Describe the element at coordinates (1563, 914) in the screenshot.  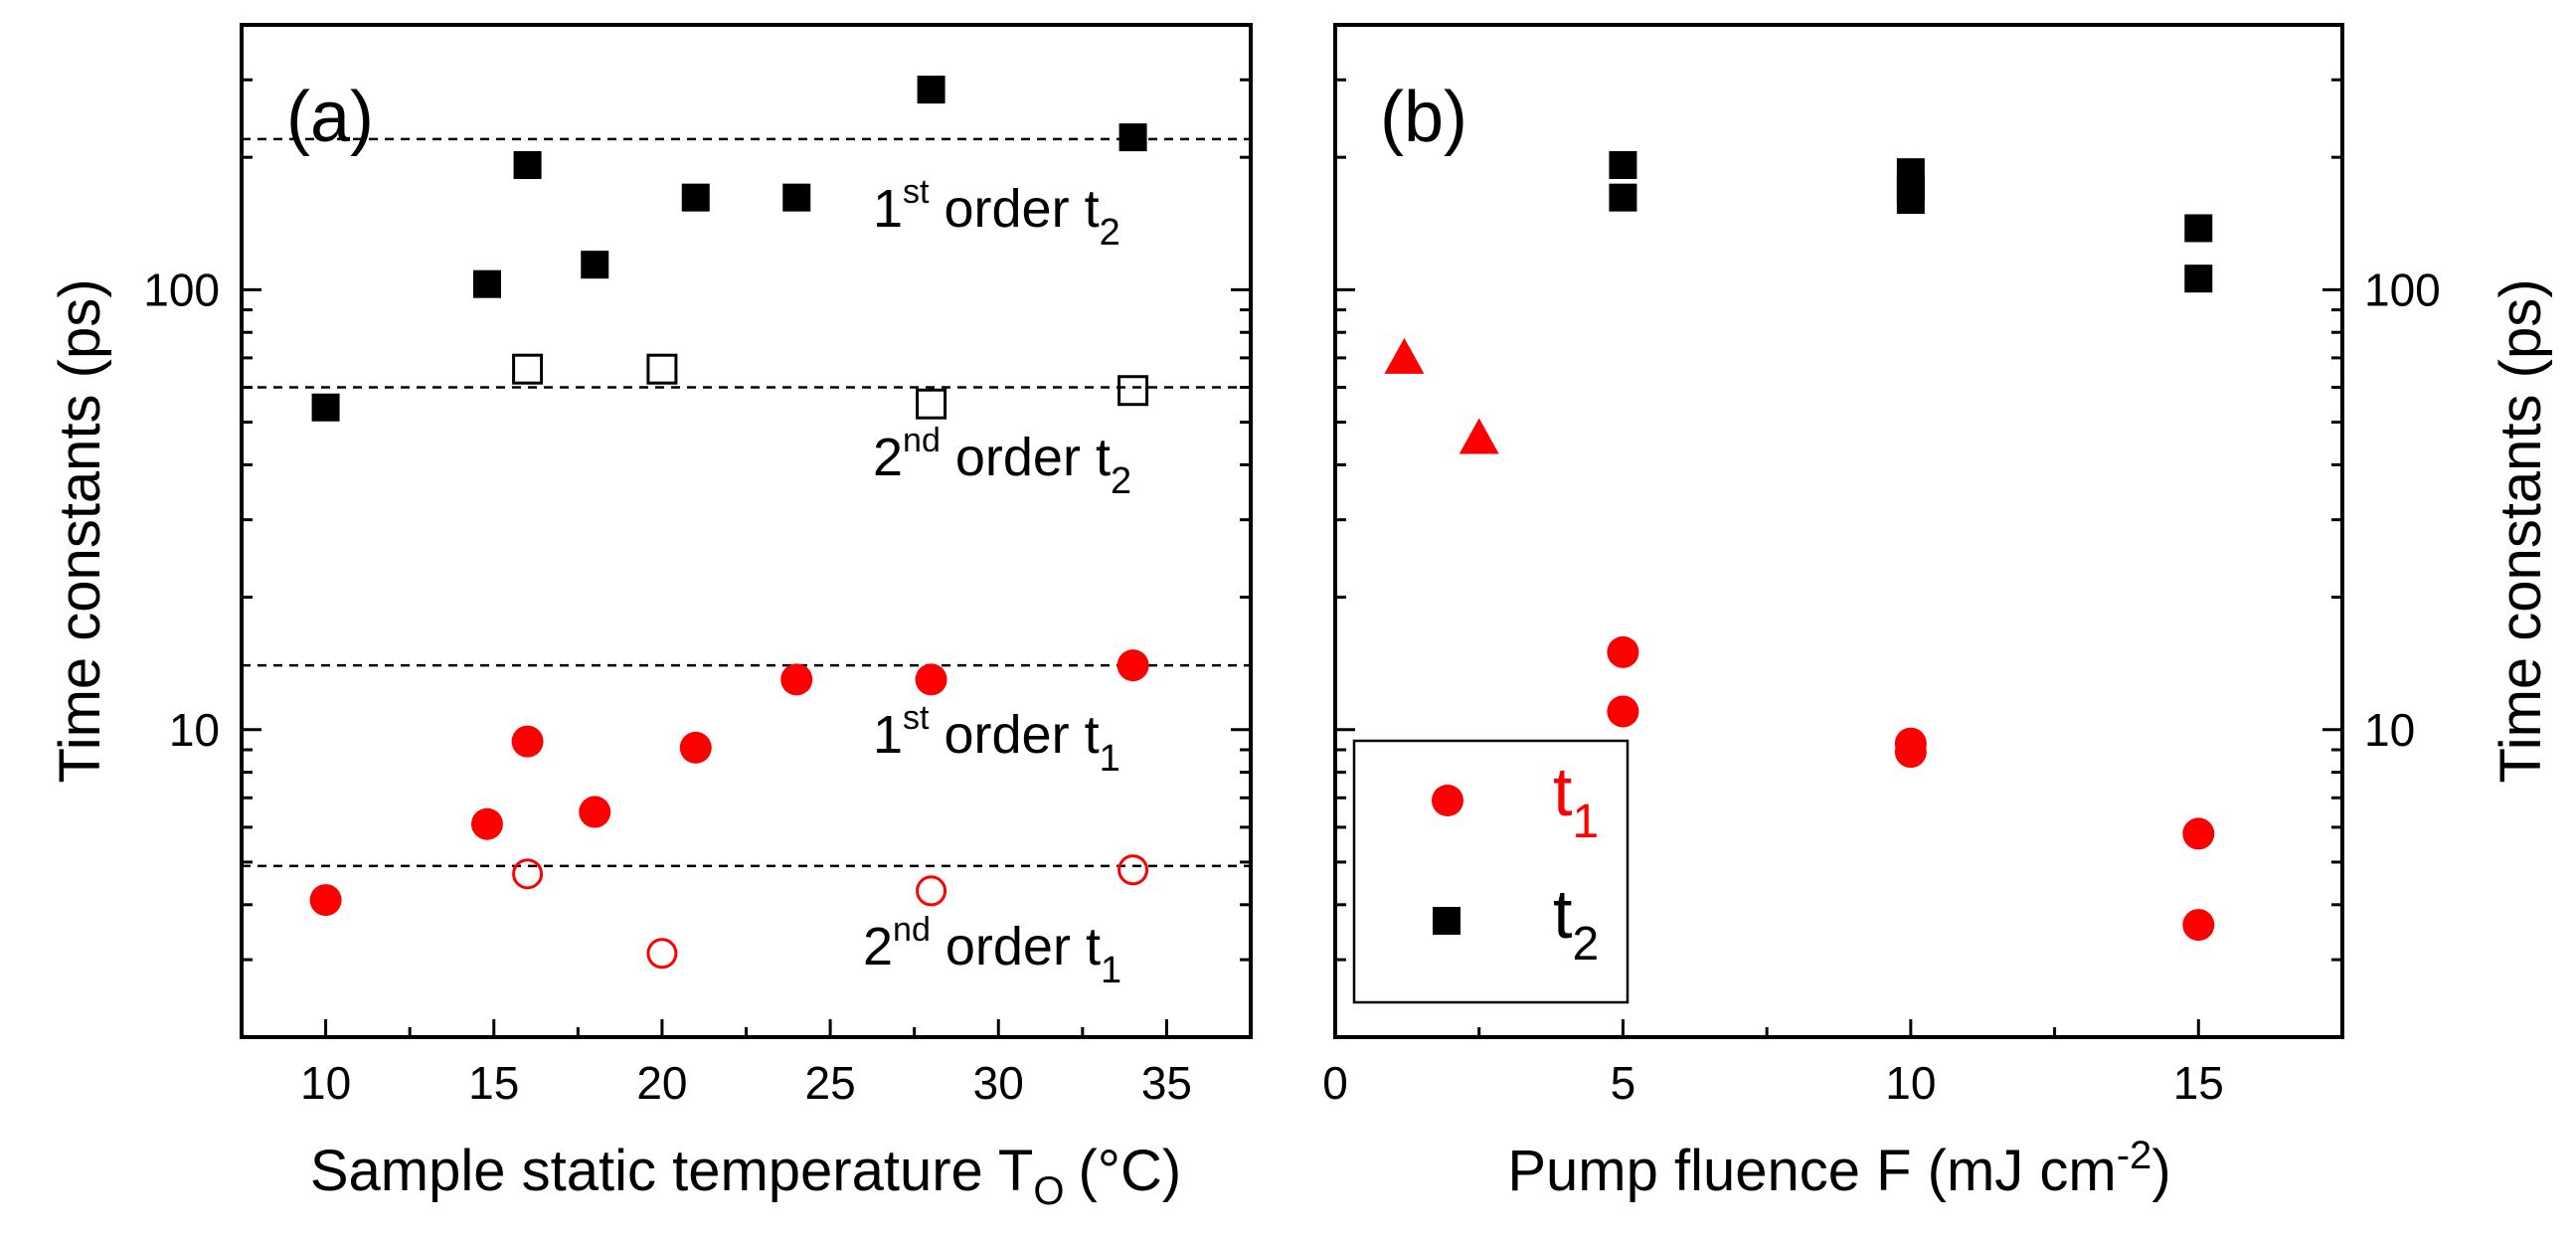
I see `legend-t2-symbol: t` at that location.